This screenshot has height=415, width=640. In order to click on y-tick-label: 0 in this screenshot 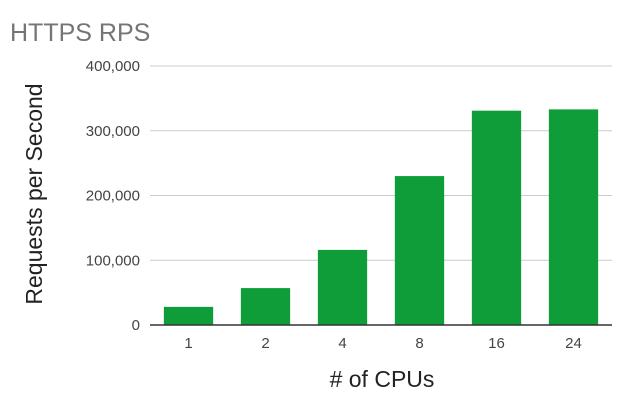, I will do `click(136, 325)`.